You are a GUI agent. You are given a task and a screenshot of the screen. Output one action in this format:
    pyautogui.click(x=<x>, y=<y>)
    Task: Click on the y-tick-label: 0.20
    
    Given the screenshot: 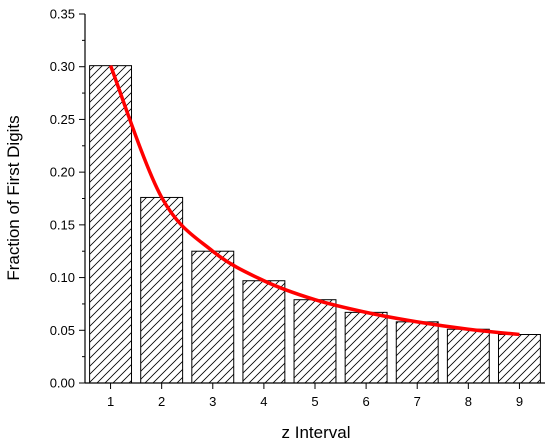 What is the action you would take?
    pyautogui.click(x=62, y=172)
    